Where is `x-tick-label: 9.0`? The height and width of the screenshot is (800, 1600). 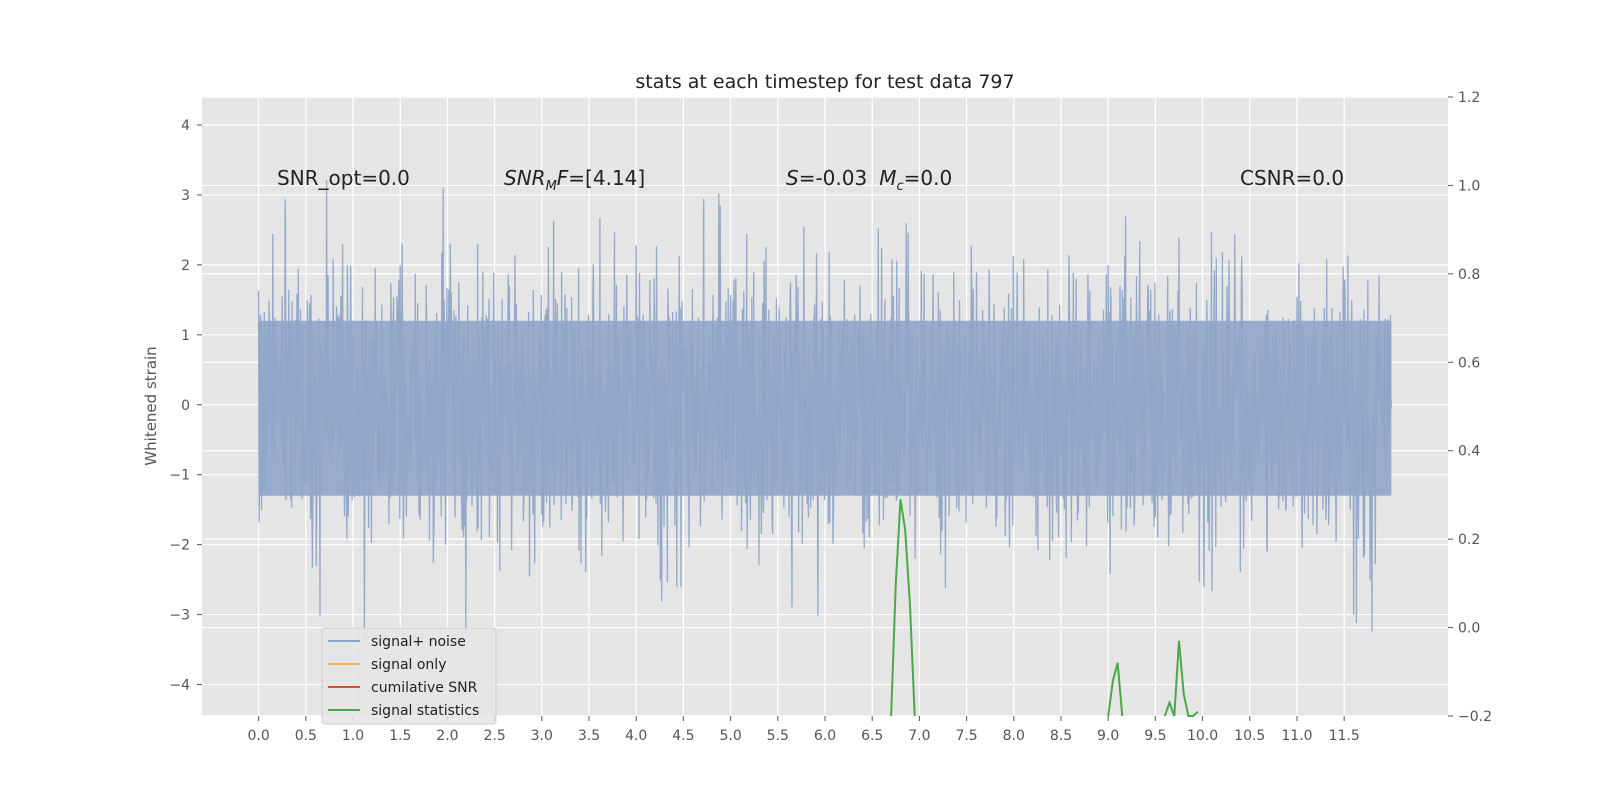
x-tick-label: 9.0 is located at coordinates (1108, 736).